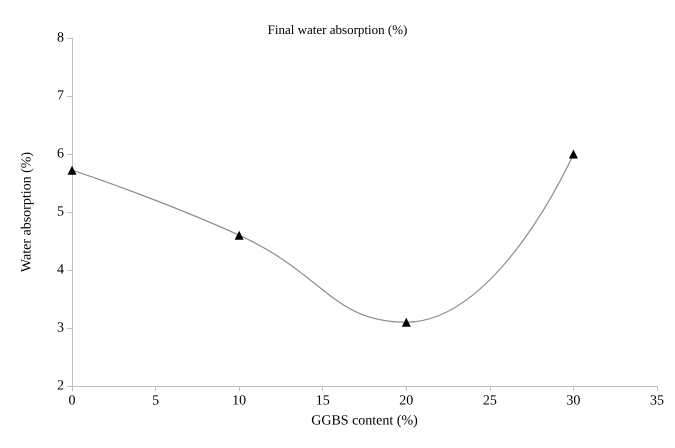  What do you see at coordinates (27, 212) in the screenshot?
I see `y-axis-title: Water absorption (%)` at bounding box center [27, 212].